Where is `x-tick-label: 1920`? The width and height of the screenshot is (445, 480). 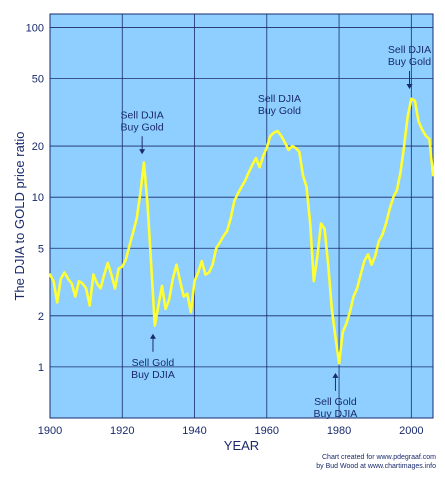
x-tick-label: 1920 is located at coordinates (122, 431).